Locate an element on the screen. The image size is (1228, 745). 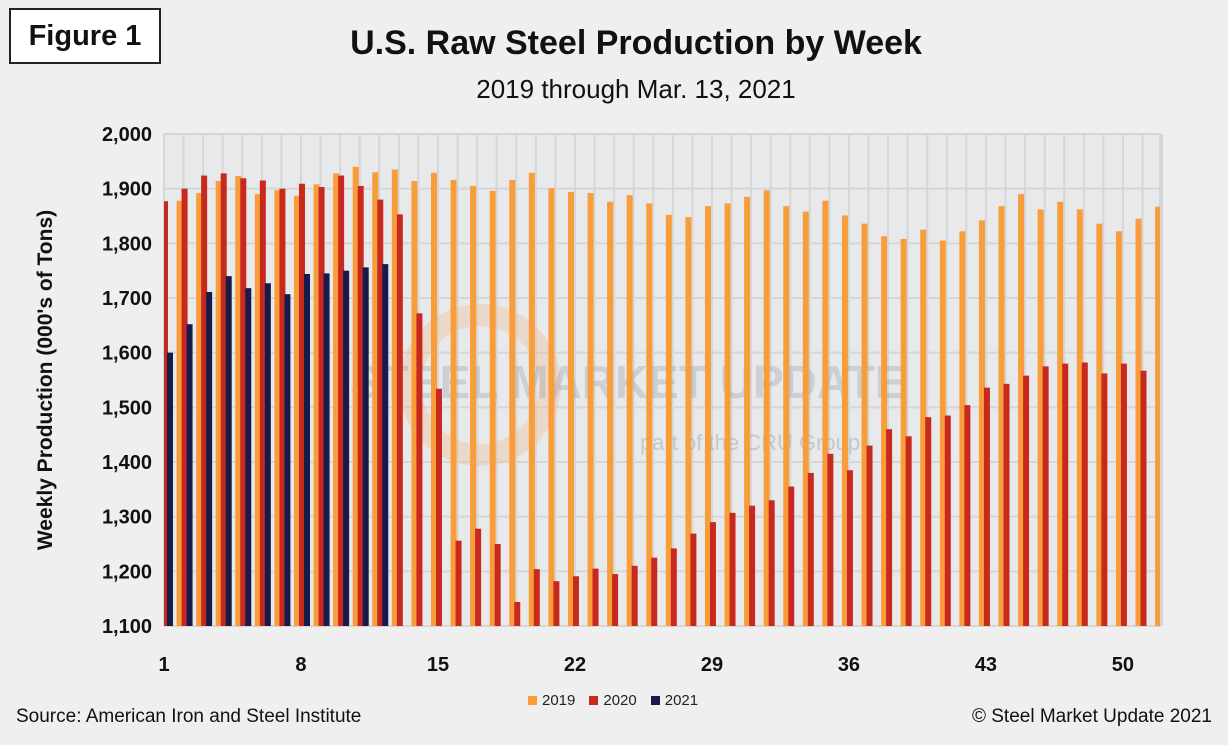
figure-label: Figure 1 is located at coordinates (85, 36).